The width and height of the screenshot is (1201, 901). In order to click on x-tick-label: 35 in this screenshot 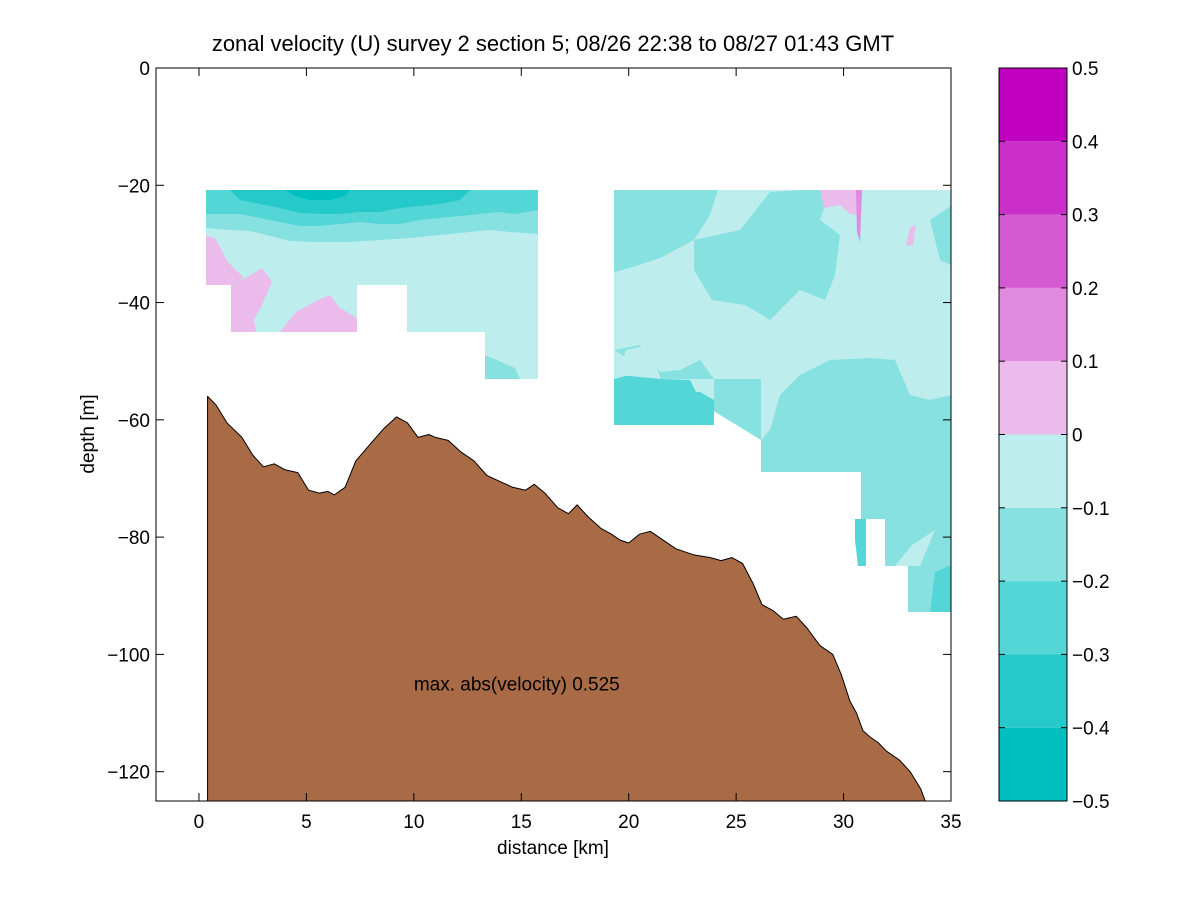, I will do `click(950, 822)`.